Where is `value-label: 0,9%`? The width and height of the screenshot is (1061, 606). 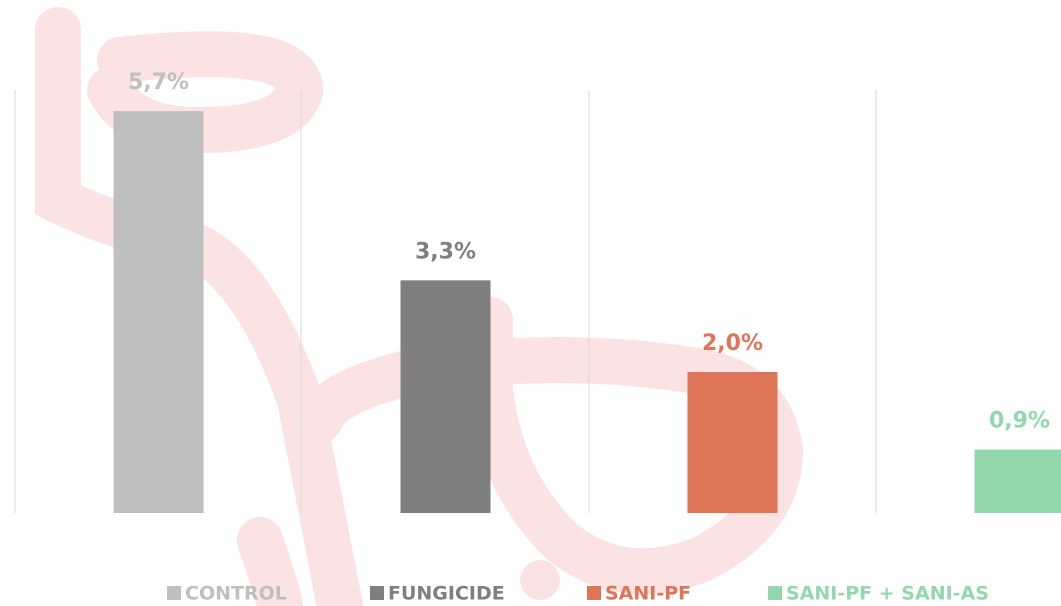
value-label: 0,9% is located at coordinates (1019, 421).